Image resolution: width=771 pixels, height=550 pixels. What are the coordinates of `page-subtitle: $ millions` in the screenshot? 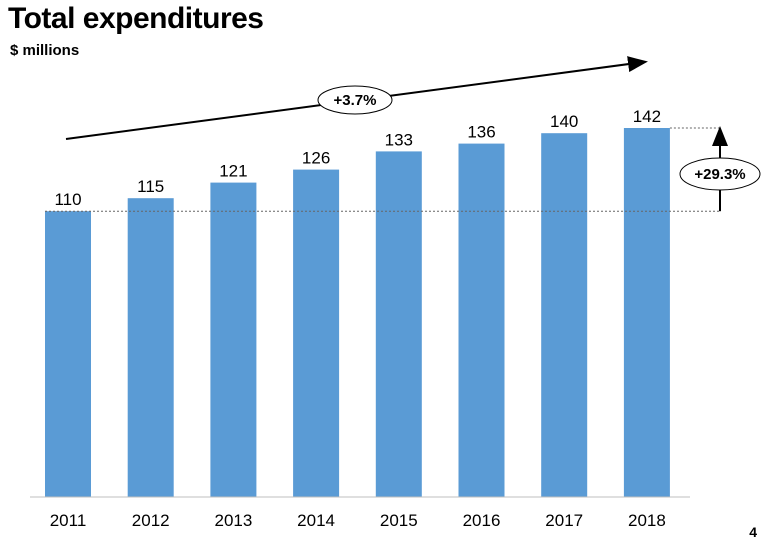 It's located at (45, 50).